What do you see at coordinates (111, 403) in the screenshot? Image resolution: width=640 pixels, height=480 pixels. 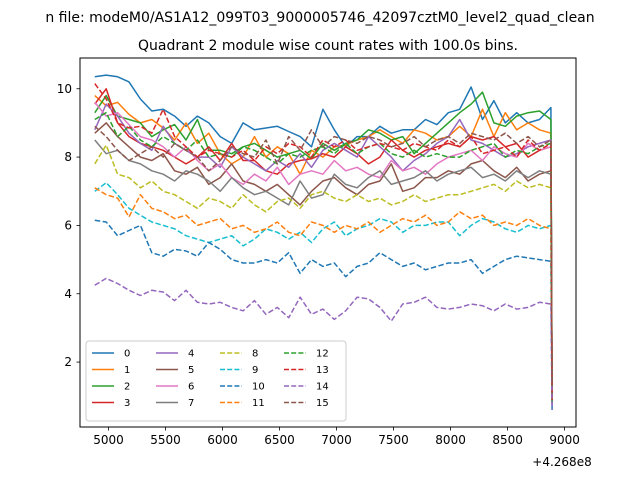 I see `legend-item-3: 3` at bounding box center [111, 403].